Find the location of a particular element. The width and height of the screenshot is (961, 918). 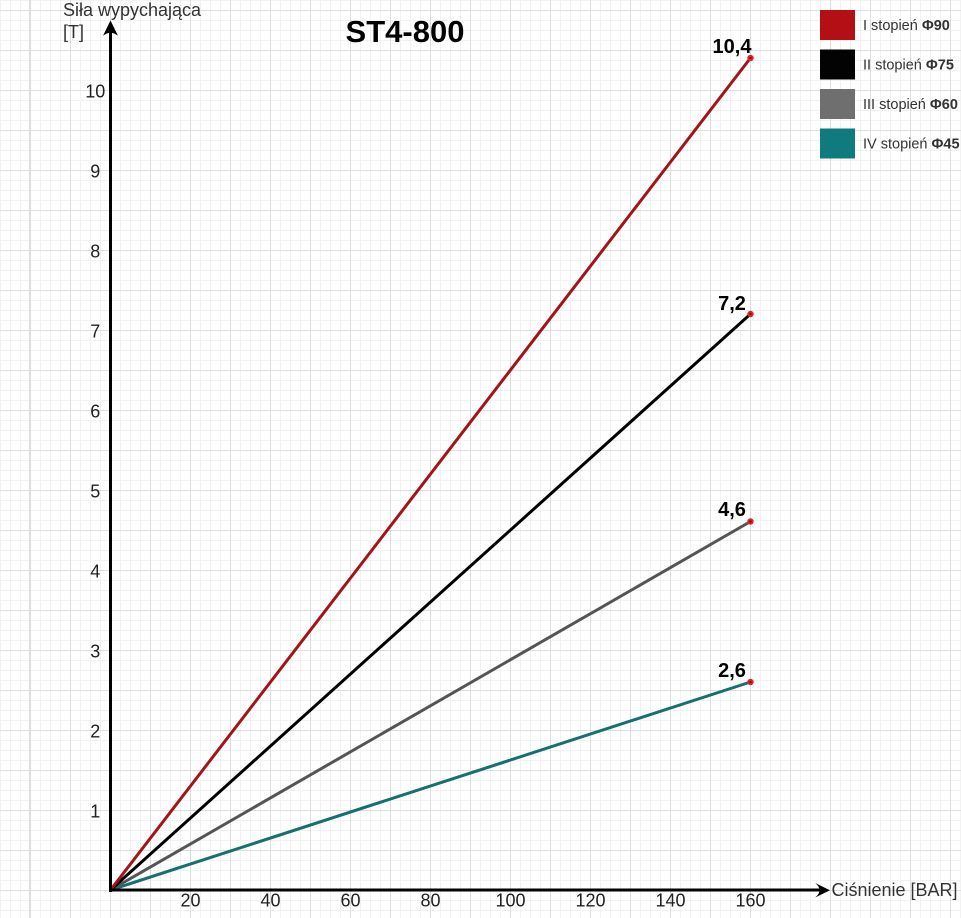

svg-text: 4,6 is located at coordinates (732, 510).